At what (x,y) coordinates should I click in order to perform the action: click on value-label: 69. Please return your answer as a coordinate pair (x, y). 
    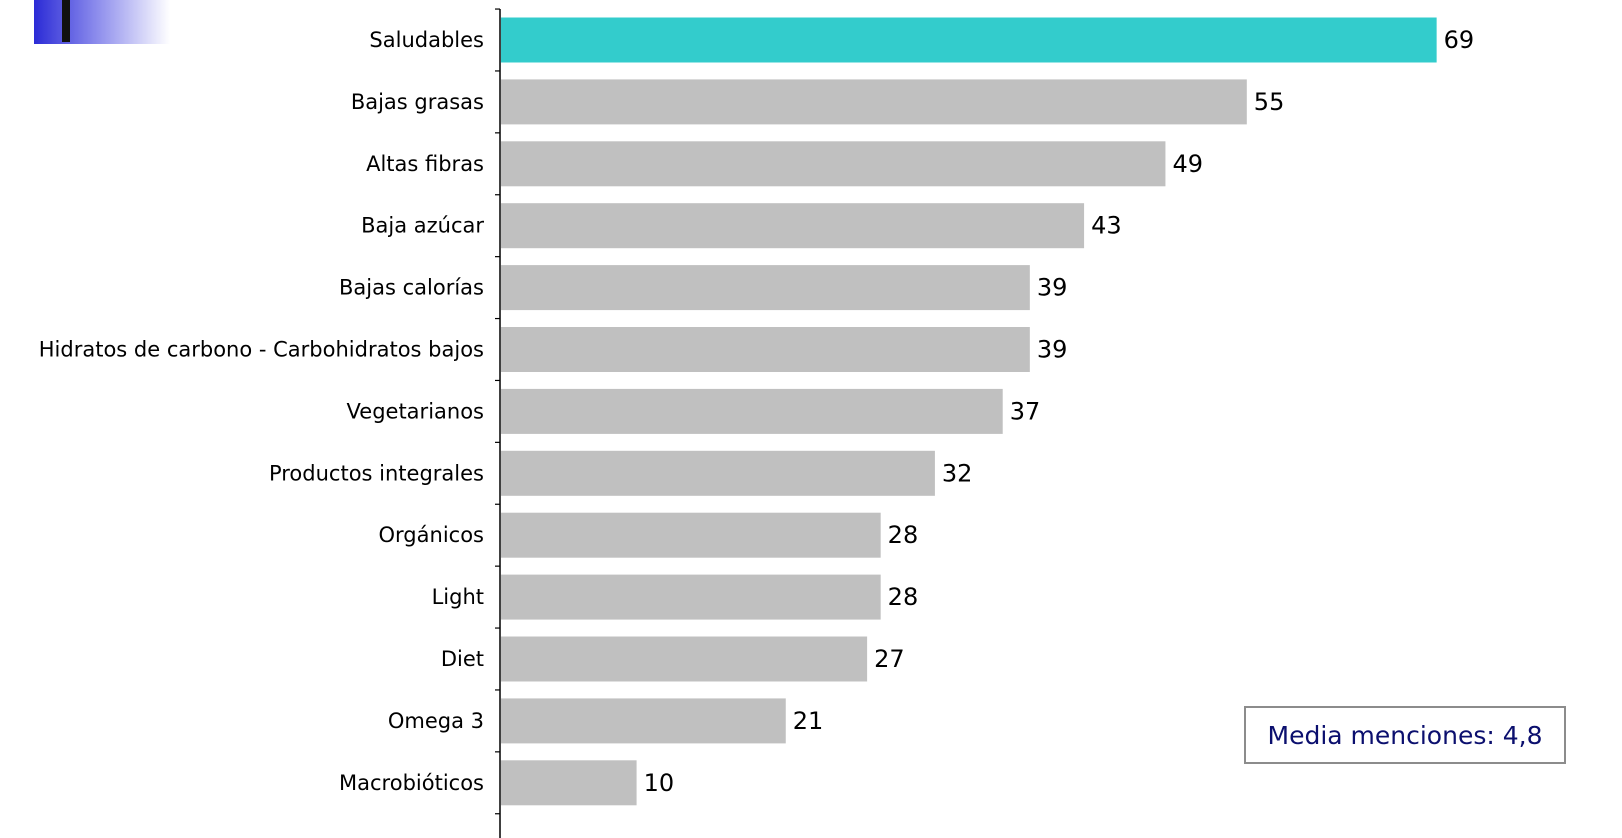
    Looking at the image, I should click on (1459, 40).